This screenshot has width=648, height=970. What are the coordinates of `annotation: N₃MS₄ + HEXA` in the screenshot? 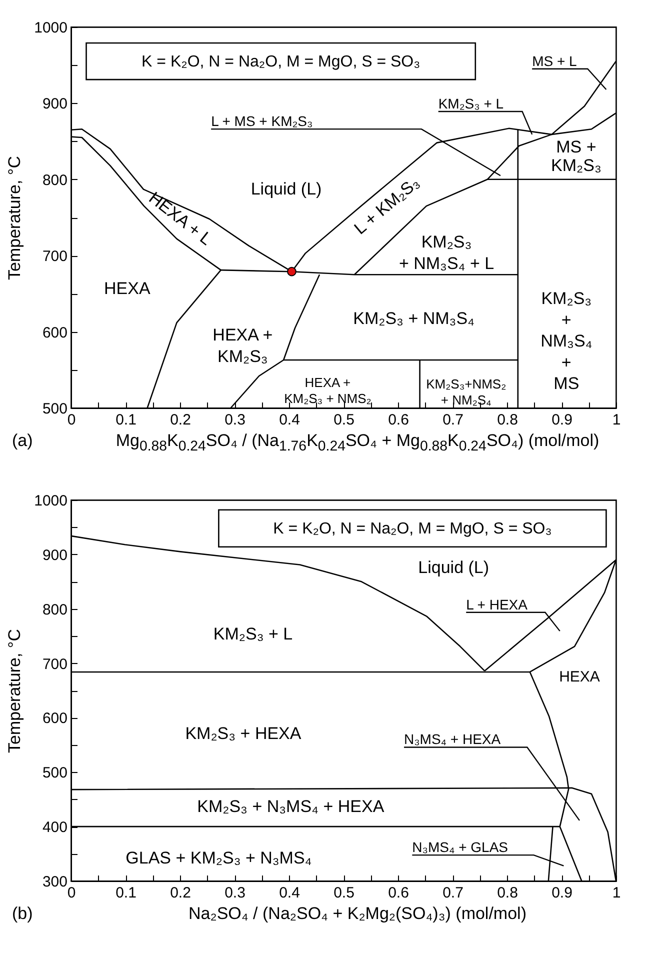 It's located at (453, 739).